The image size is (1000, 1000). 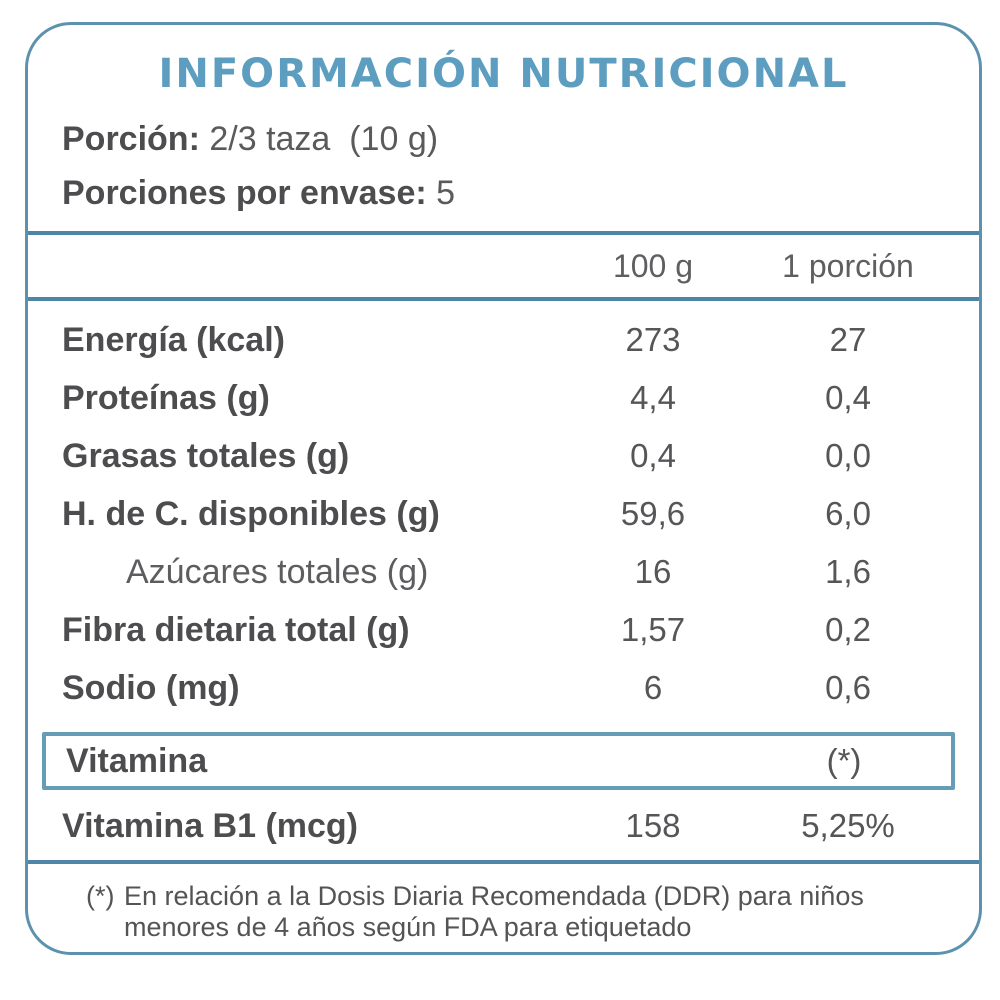 What do you see at coordinates (151, 687) in the screenshot?
I see `nutrient-name: Sodio (mg)` at bounding box center [151, 687].